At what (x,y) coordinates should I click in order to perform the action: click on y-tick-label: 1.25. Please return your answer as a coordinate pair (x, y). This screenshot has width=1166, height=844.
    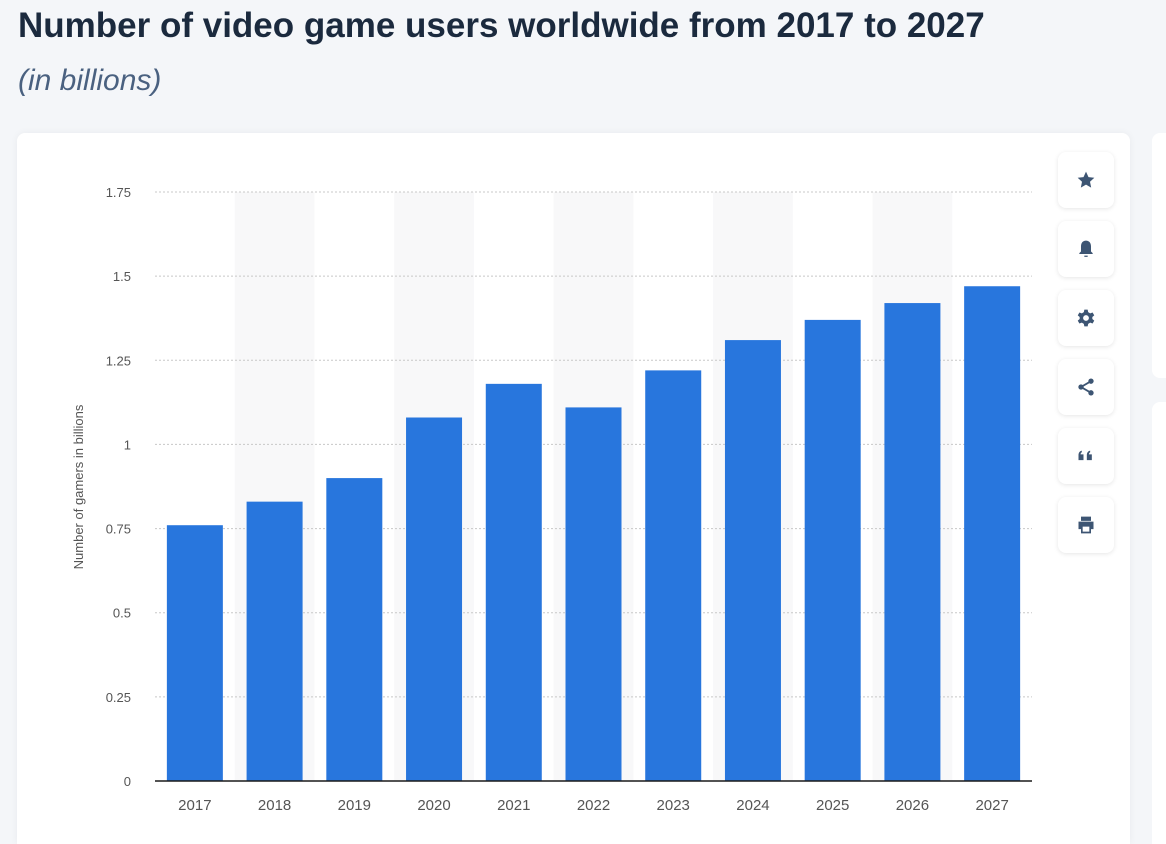
    Looking at the image, I should click on (118, 360).